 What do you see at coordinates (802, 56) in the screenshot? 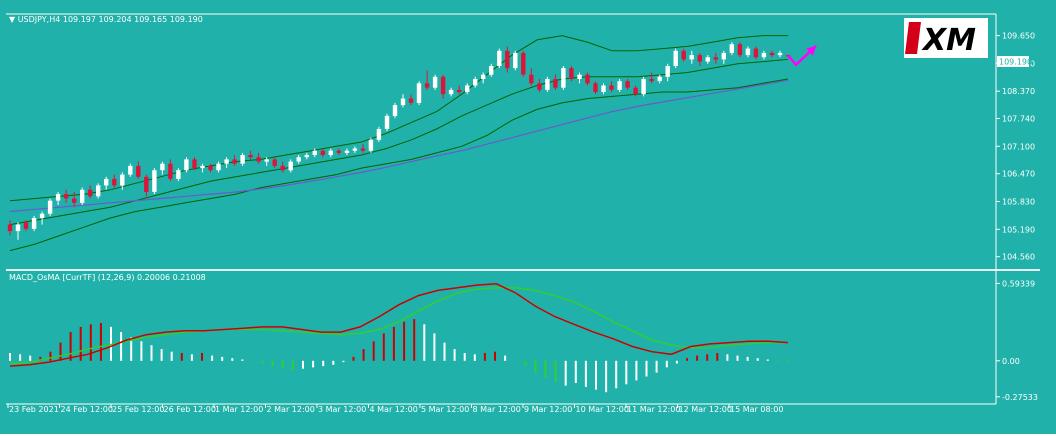
I see `projection-arrow` at bounding box center [802, 56].